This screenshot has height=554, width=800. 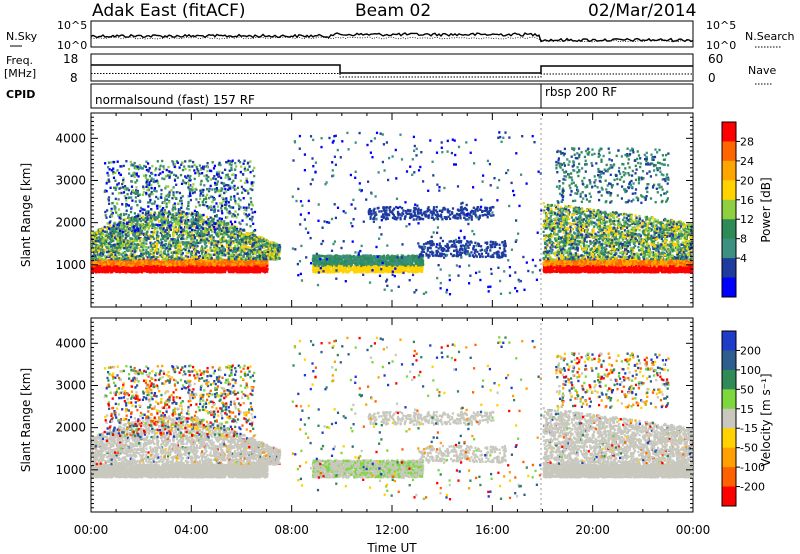 What do you see at coordinates (74, 78) in the screenshot?
I see `freq-left-tick-bottom: 8` at bounding box center [74, 78].